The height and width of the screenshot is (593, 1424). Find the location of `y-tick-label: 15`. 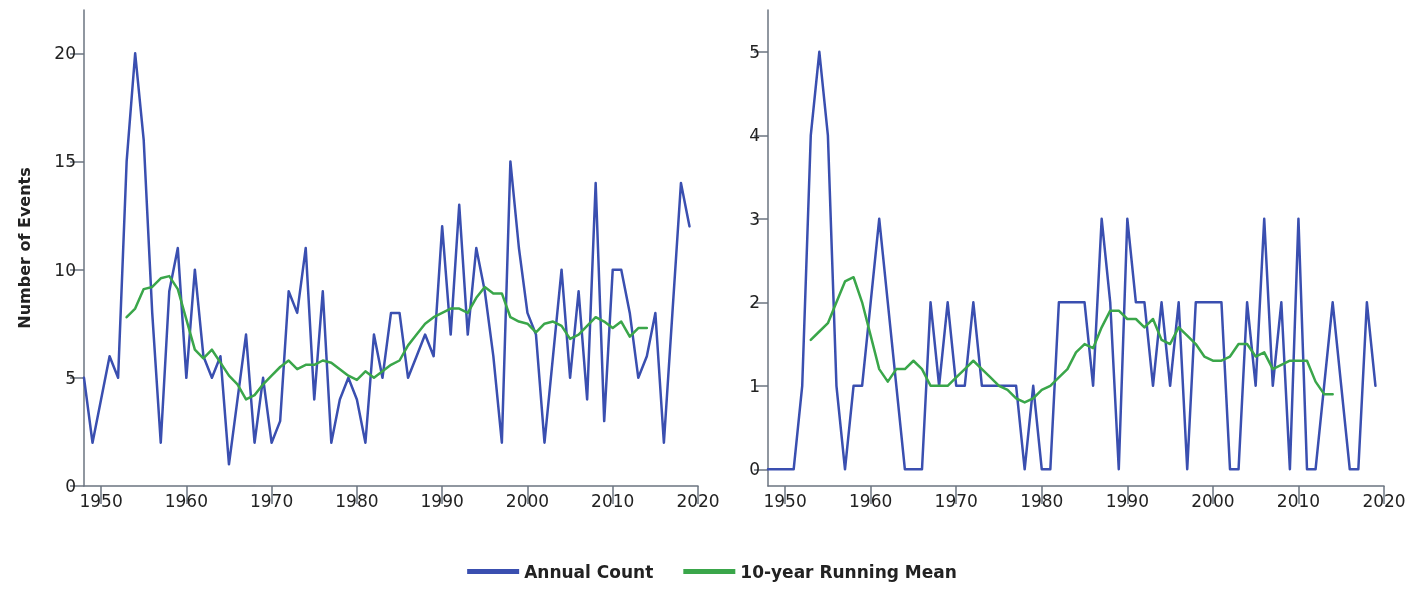

y-tick-label: 15 is located at coordinates (65, 161).